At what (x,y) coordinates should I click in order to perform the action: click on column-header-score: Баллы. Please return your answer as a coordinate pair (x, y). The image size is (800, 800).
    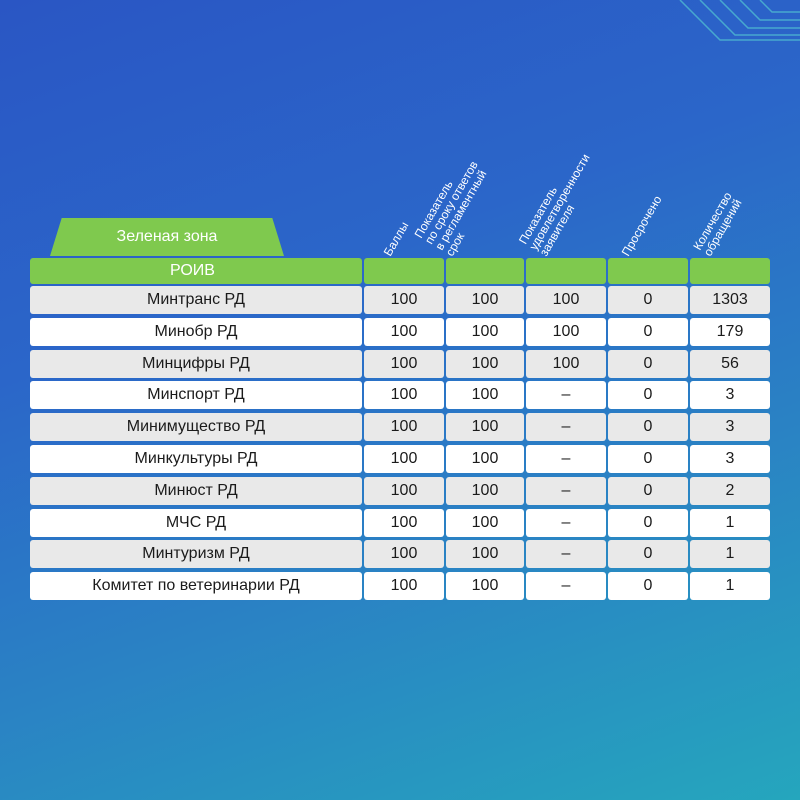
    Looking at the image, I should click on (396, 238).